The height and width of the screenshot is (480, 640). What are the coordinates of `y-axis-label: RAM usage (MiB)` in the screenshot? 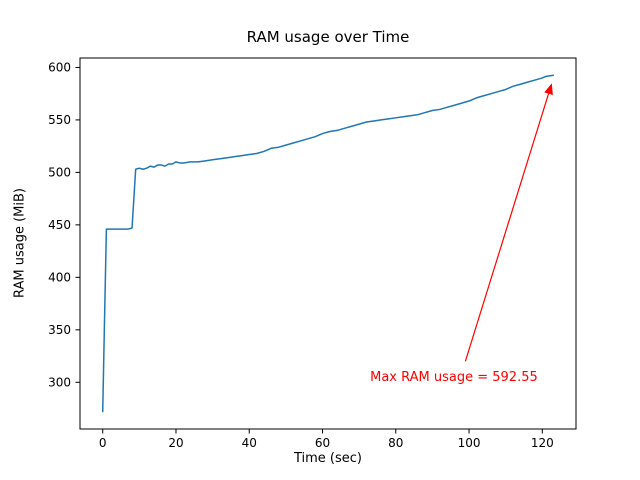 It's located at (20, 243).